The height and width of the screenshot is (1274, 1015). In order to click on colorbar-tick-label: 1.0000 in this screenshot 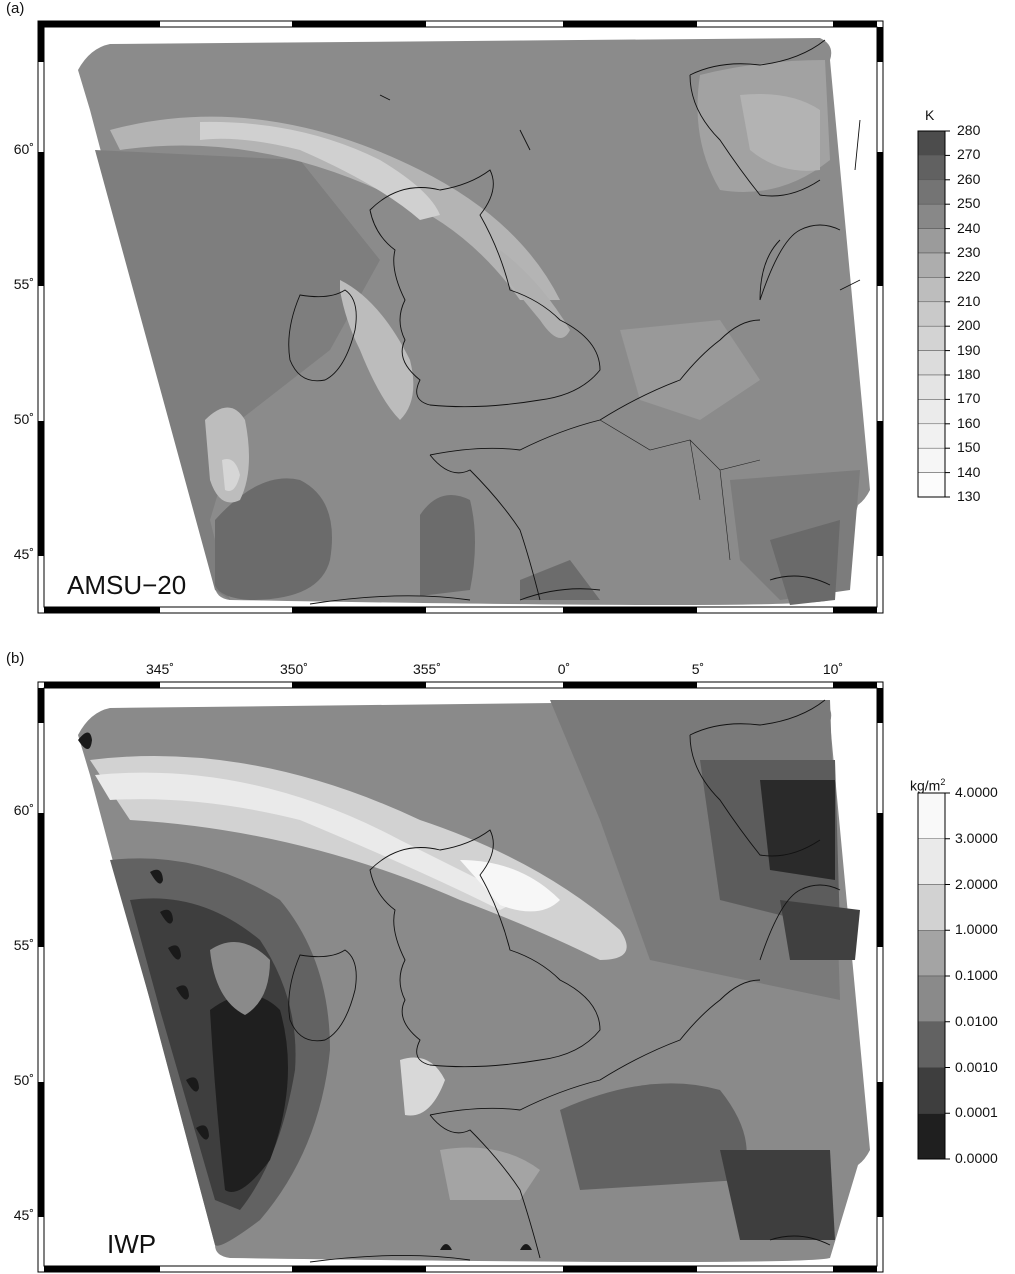, I will do `click(976, 929)`.